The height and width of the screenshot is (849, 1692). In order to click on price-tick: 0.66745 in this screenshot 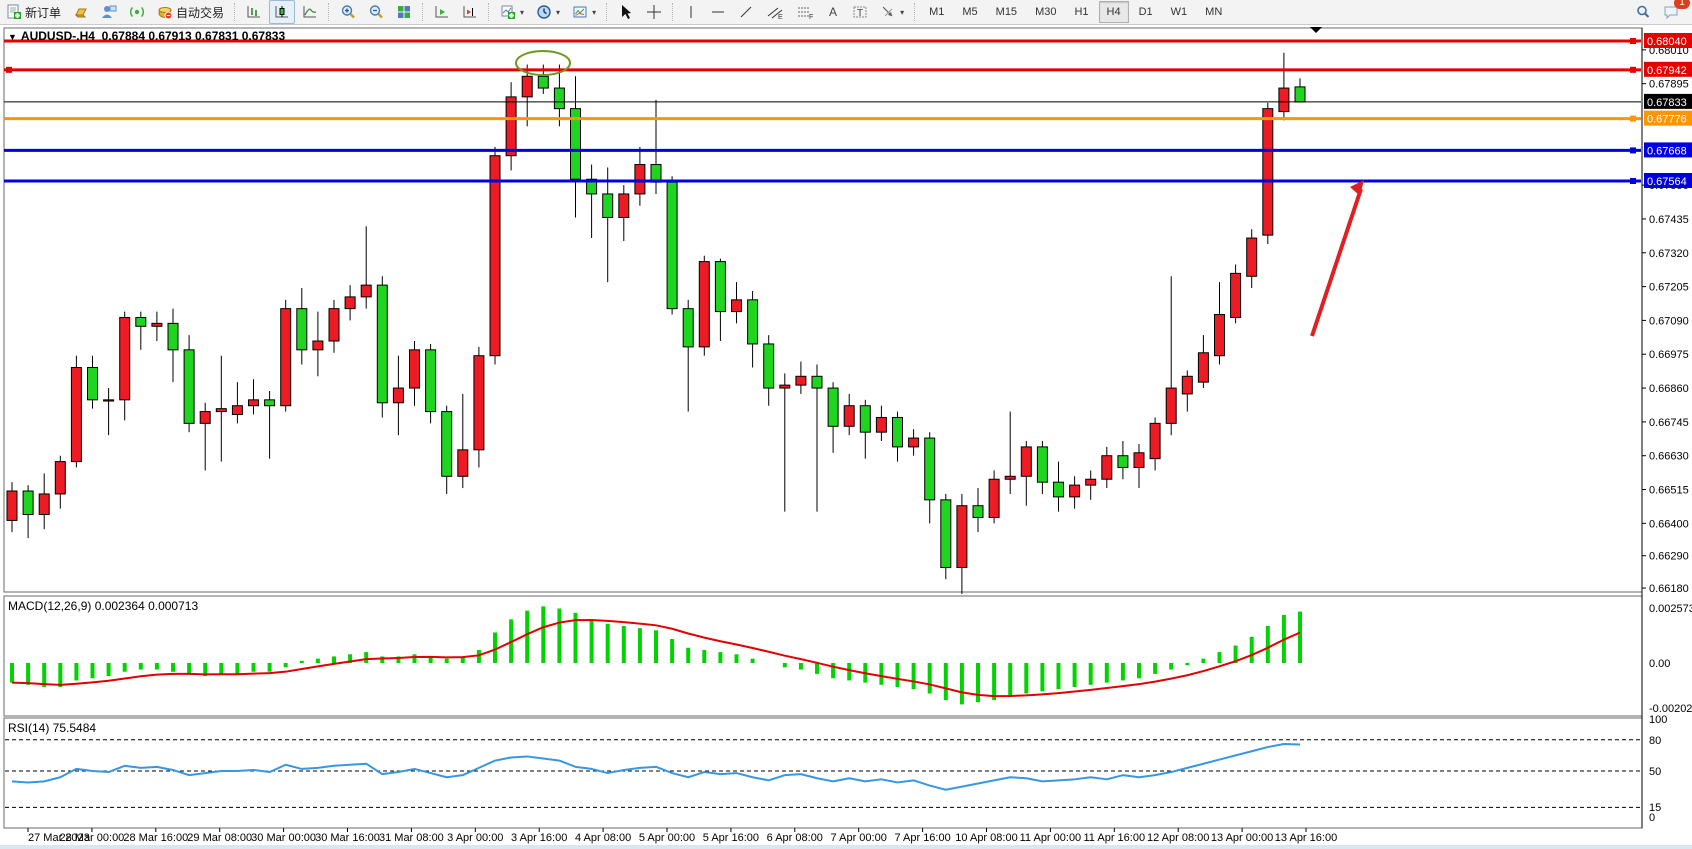, I will do `click(1669, 423)`.